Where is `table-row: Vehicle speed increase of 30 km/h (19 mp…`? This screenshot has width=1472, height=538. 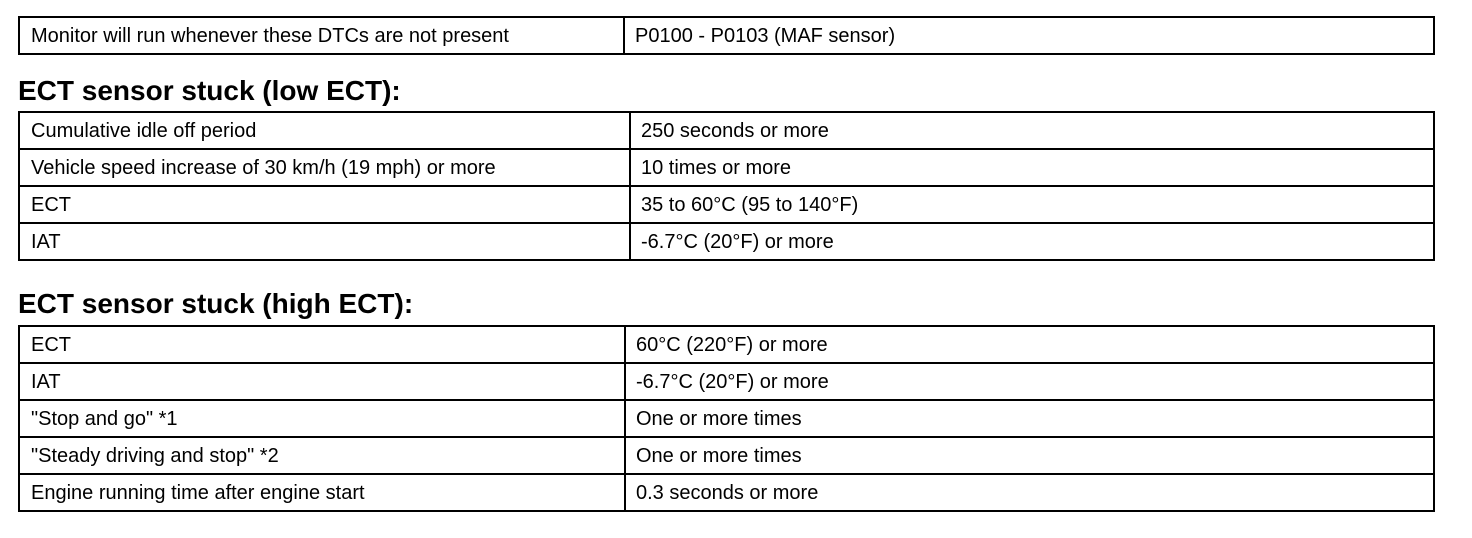 table-row: Vehicle speed increase of 30 km/h (19 mp… is located at coordinates (726, 167).